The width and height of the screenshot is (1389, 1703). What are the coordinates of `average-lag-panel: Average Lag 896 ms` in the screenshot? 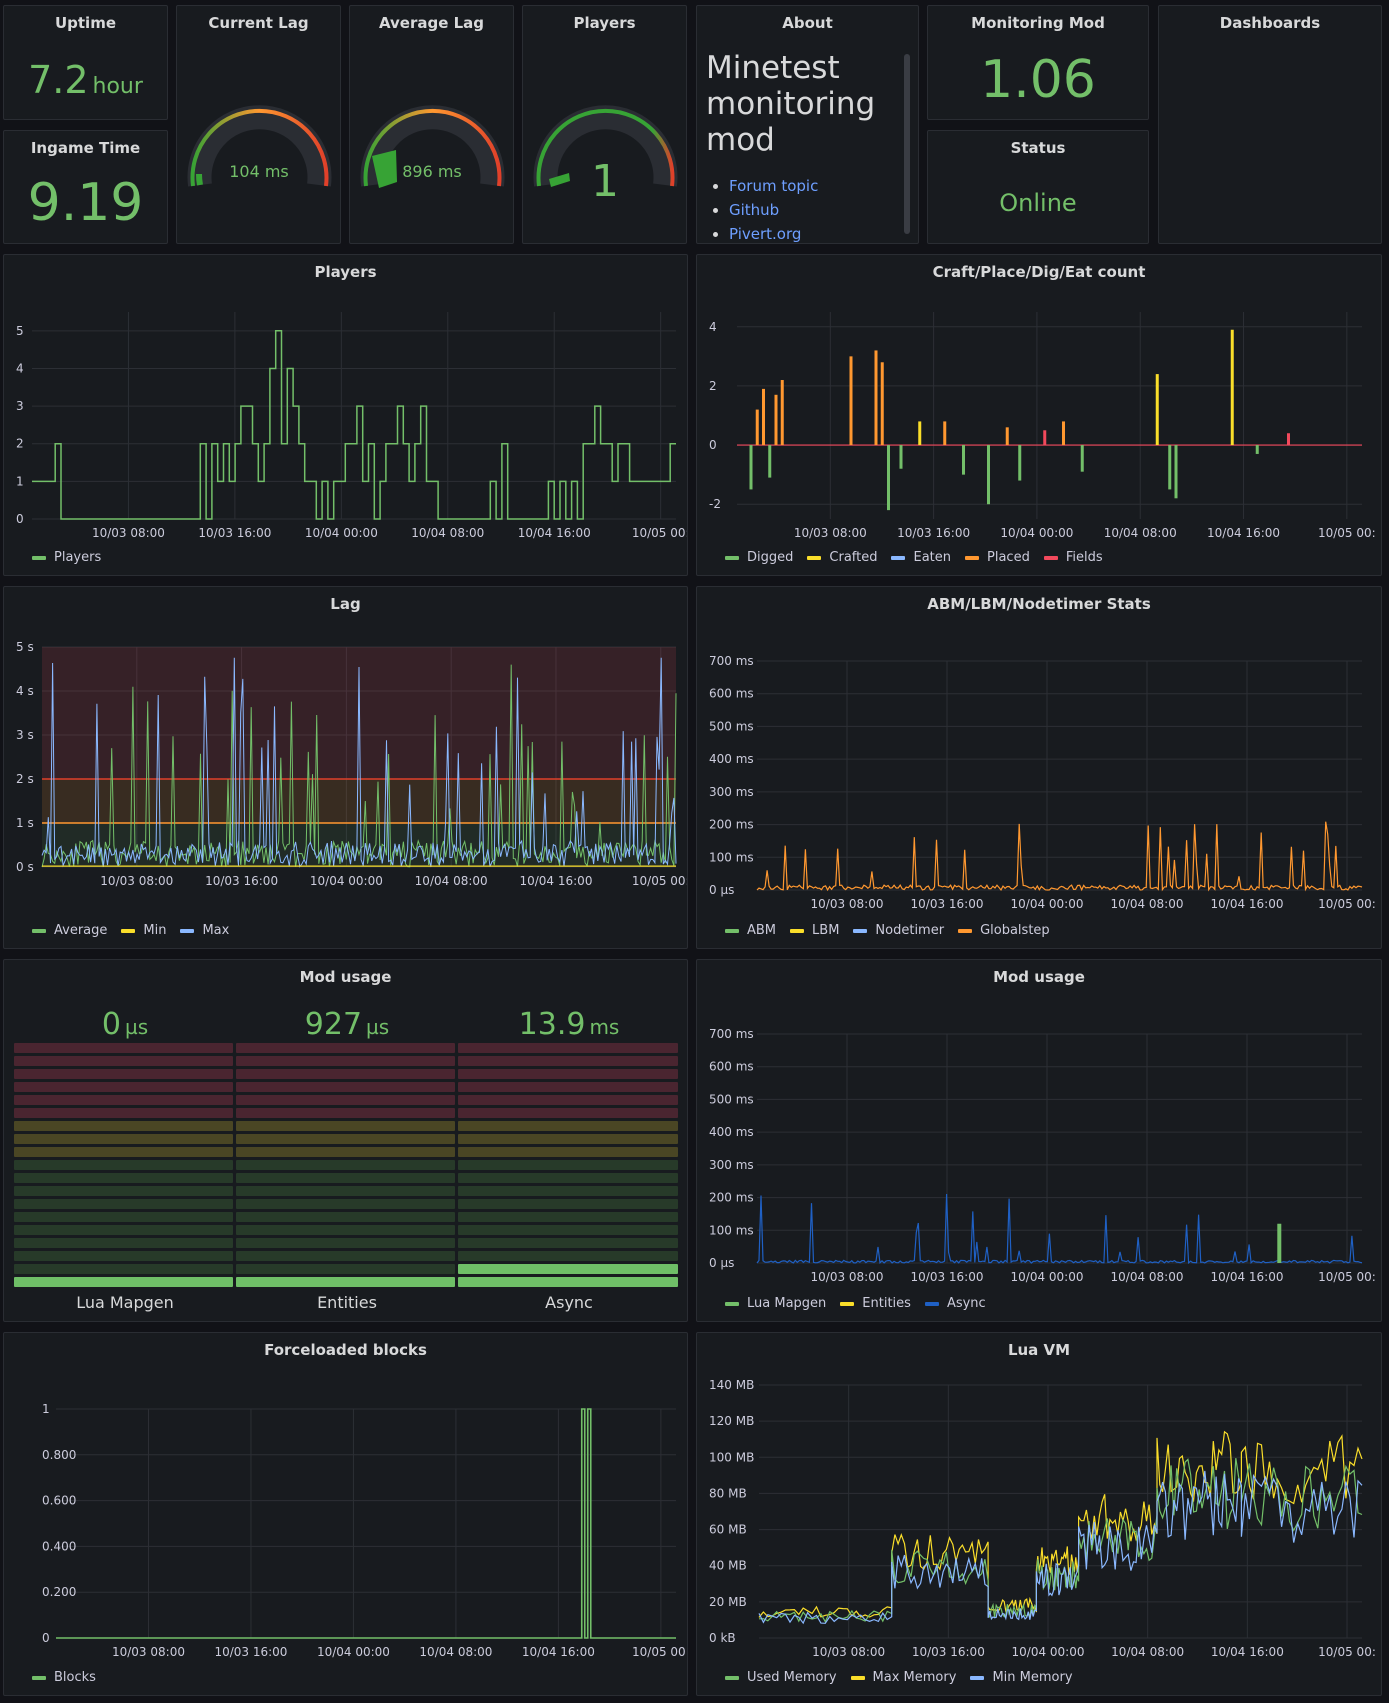 It's located at (431, 124).